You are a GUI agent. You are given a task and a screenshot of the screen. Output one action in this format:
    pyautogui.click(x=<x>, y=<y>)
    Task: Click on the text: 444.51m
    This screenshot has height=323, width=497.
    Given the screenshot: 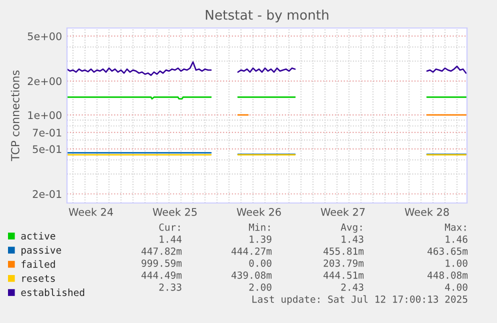 What is the action you would take?
    pyautogui.click(x=344, y=275)
    